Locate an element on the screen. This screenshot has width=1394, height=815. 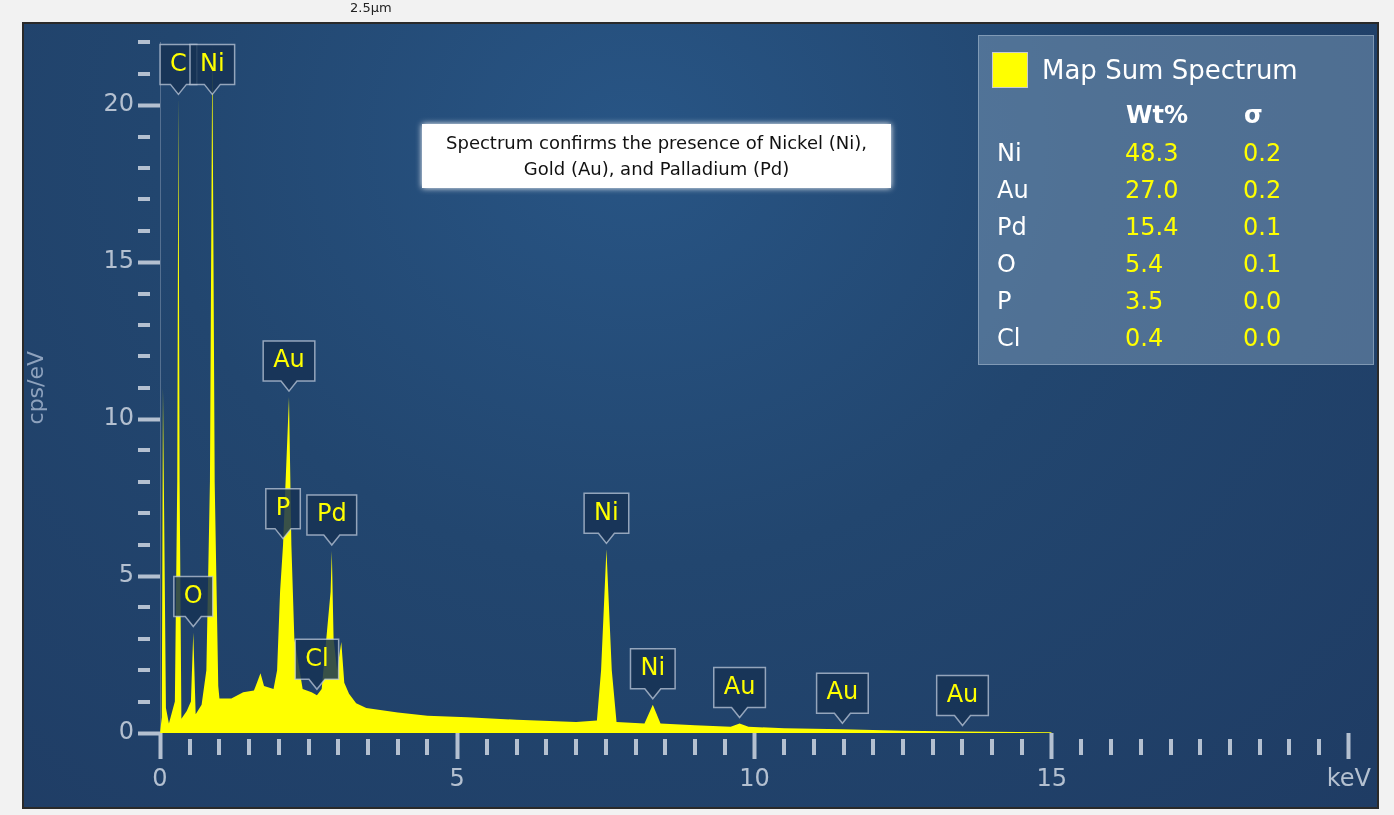
category-label: O is located at coordinates (1007, 264).